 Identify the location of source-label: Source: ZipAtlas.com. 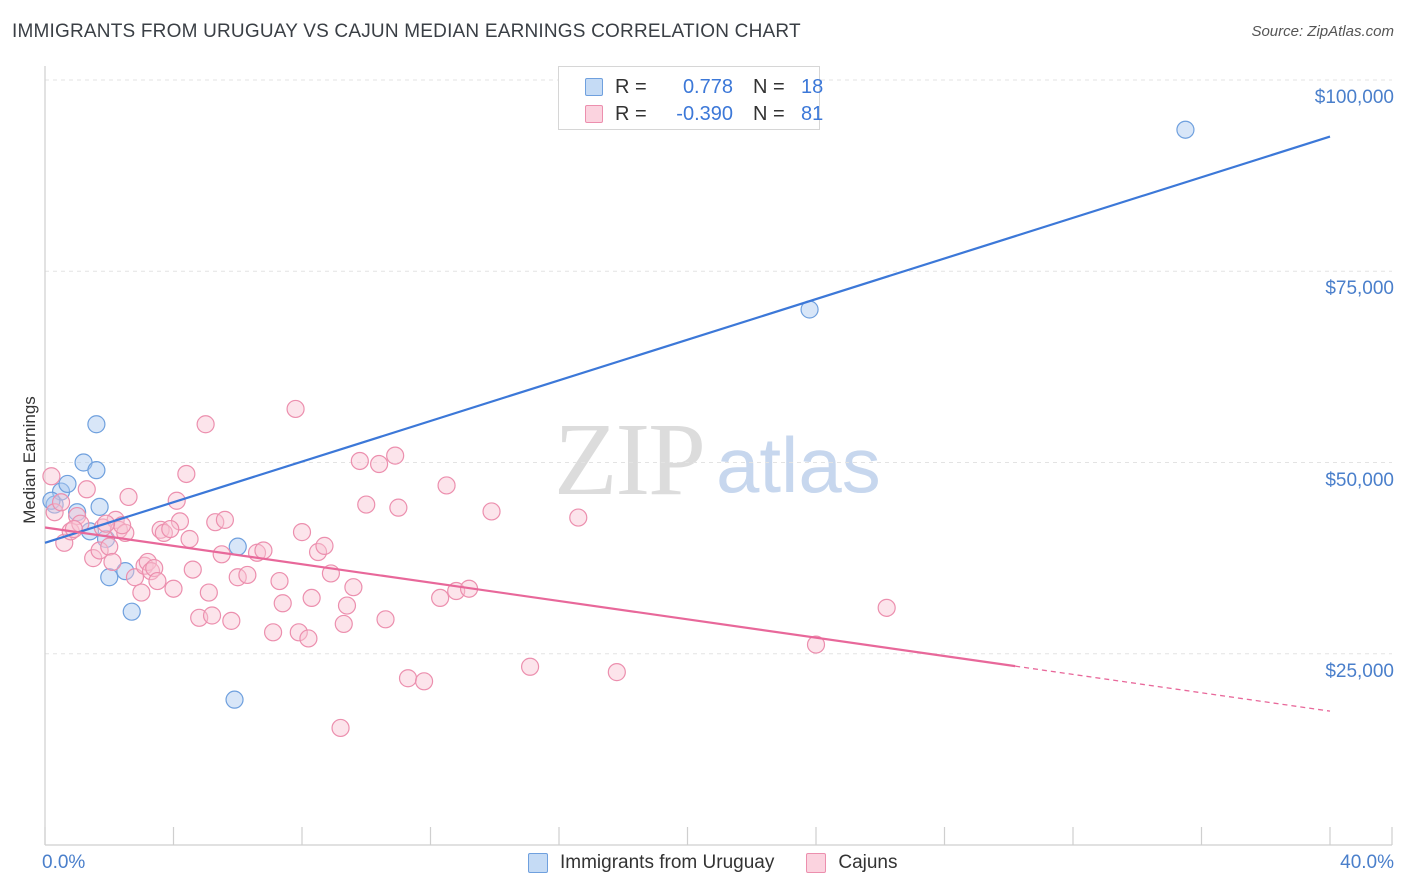
(1322, 31).